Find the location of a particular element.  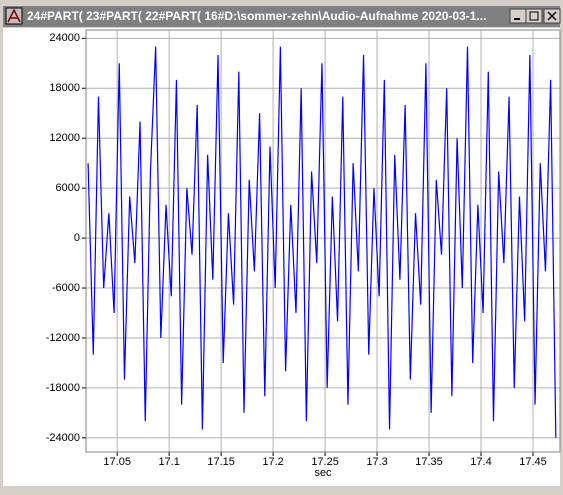

y-tick-label: 18000 is located at coordinates (64, 88).